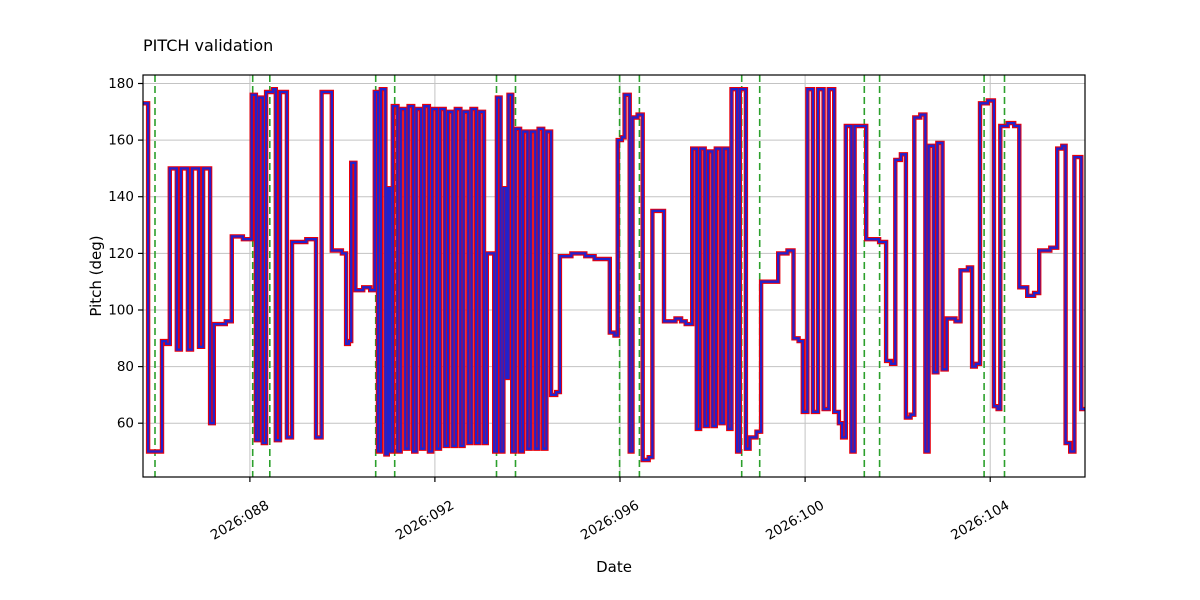  What do you see at coordinates (125, 367) in the screenshot?
I see `y-tick-label: 80` at bounding box center [125, 367].